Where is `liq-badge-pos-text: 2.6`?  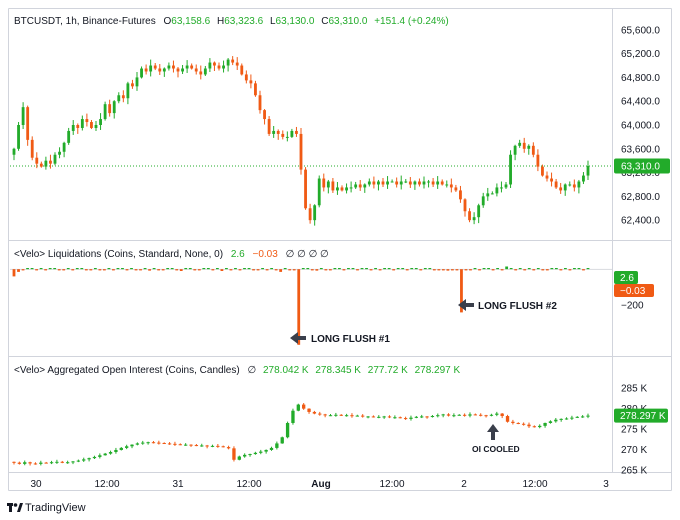
liq-badge-pos-text: 2.6 is located at coordinates (627, 278).